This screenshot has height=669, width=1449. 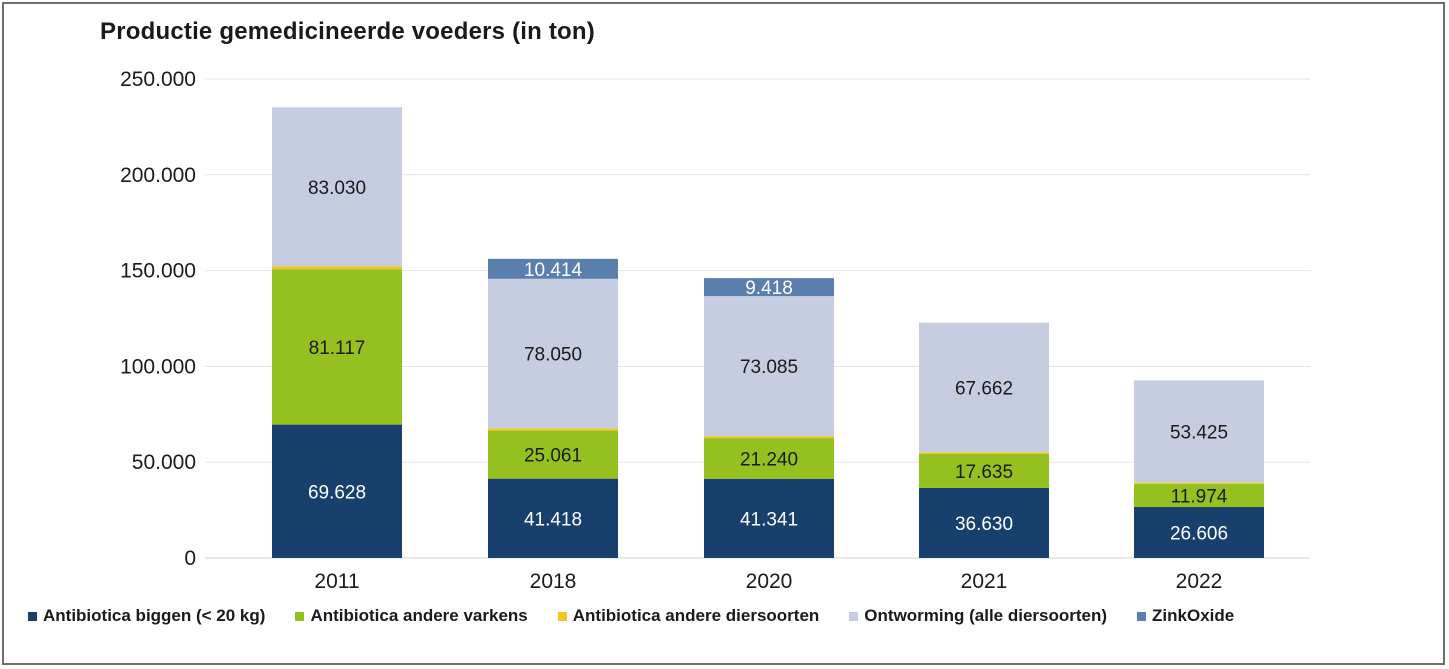 I want to click on data-label: 25.061, so click(x=553, y=456).